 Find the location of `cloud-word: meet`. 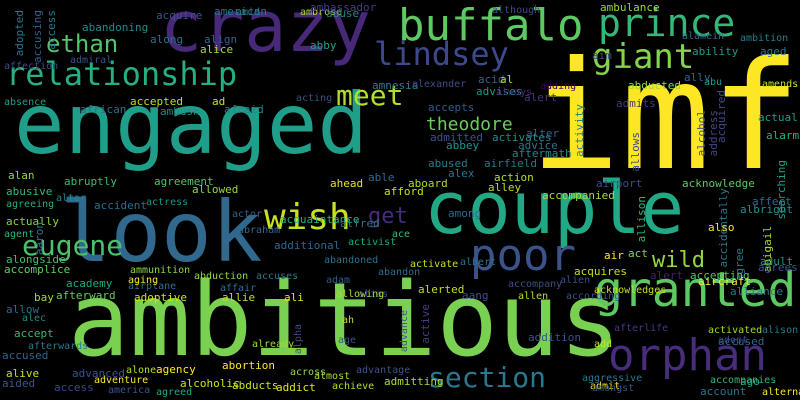

cloud-word: meet is located at coordinates (370, 95).